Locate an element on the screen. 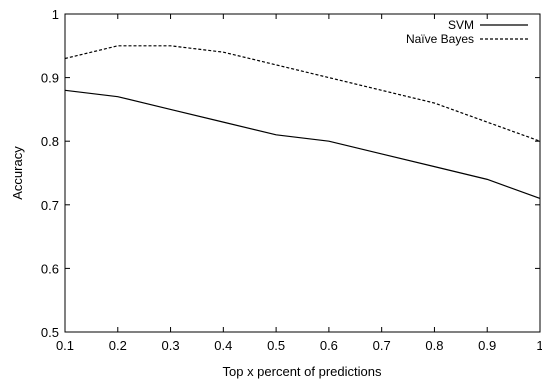  x-tick-label: 0.5 is located at coordinates (276, 345).